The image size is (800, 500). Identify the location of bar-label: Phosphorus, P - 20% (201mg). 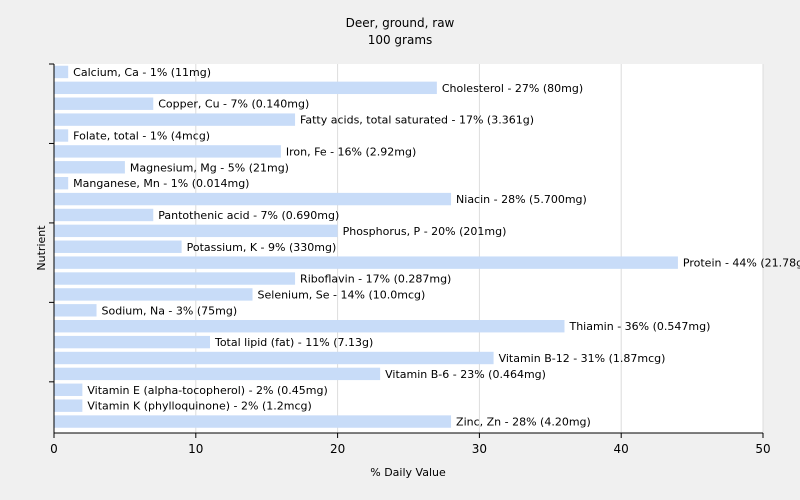
(425, 231).